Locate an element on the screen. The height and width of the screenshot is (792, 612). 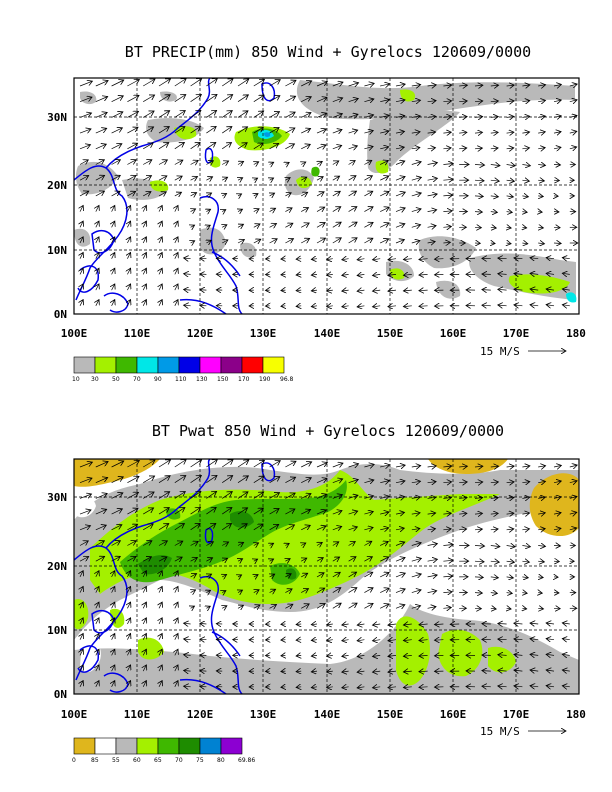
x-tick-label: 140E is located at coordinates (327, 714).